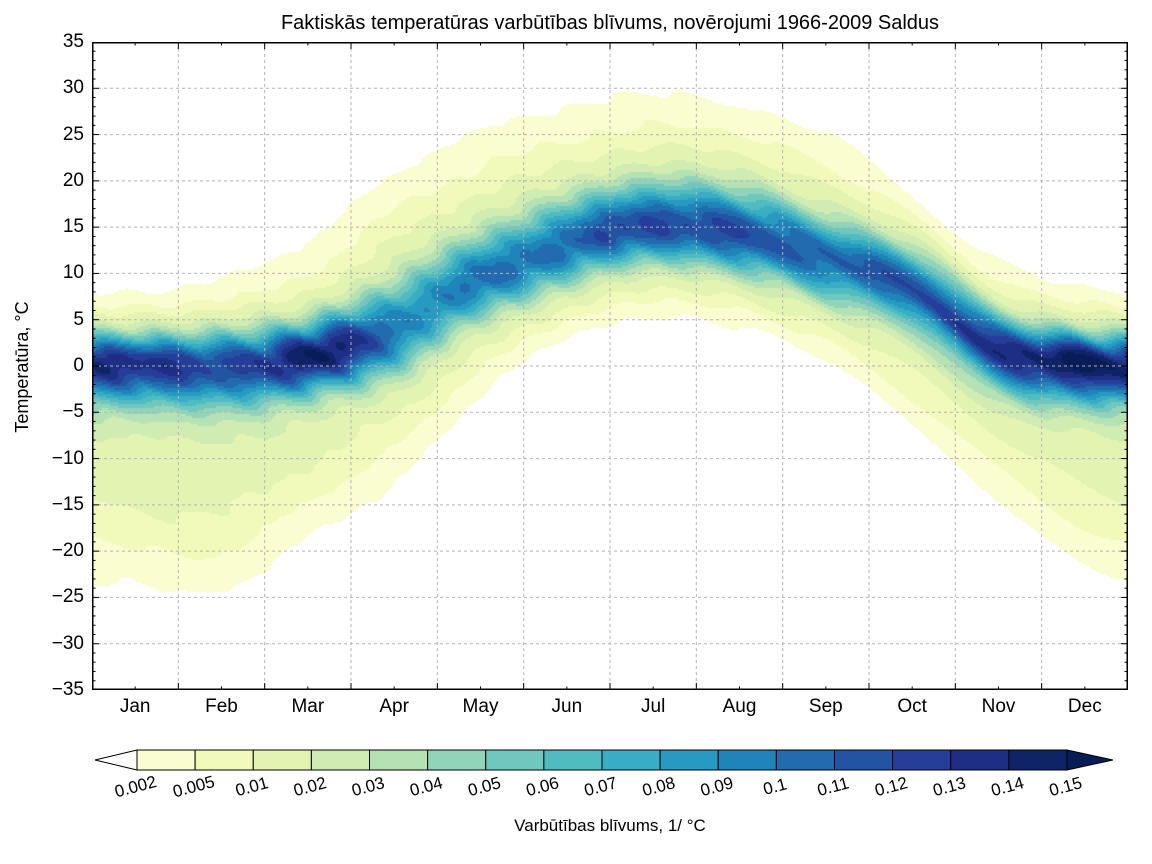 The width and height of the screenshot is (1152, 864). Describe the element at coordinates (739, 706) in the screenshot. I see `x-tick-label: Aug` at that location.